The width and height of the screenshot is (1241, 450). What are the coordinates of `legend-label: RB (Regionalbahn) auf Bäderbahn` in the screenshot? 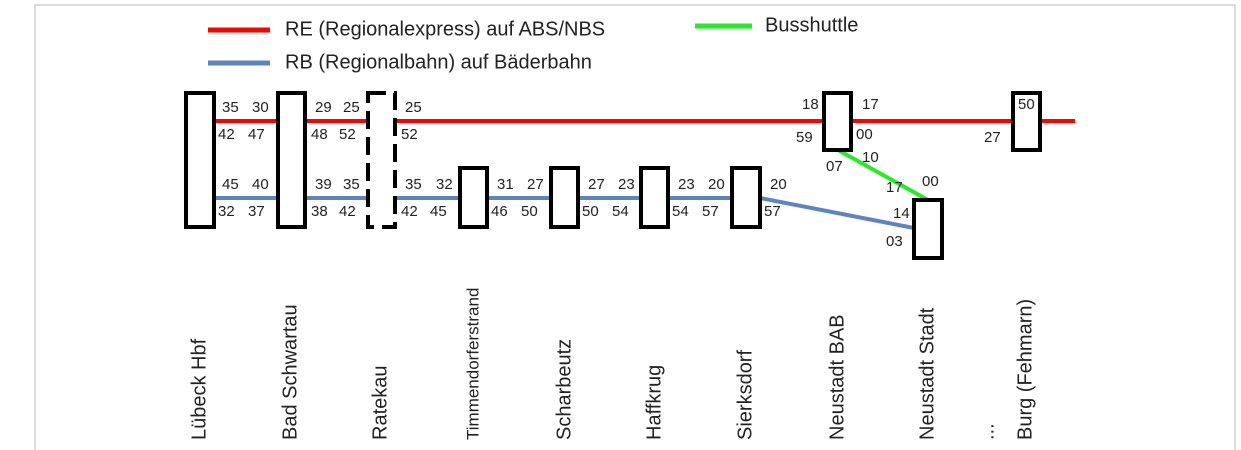 It's located at (438, 62).